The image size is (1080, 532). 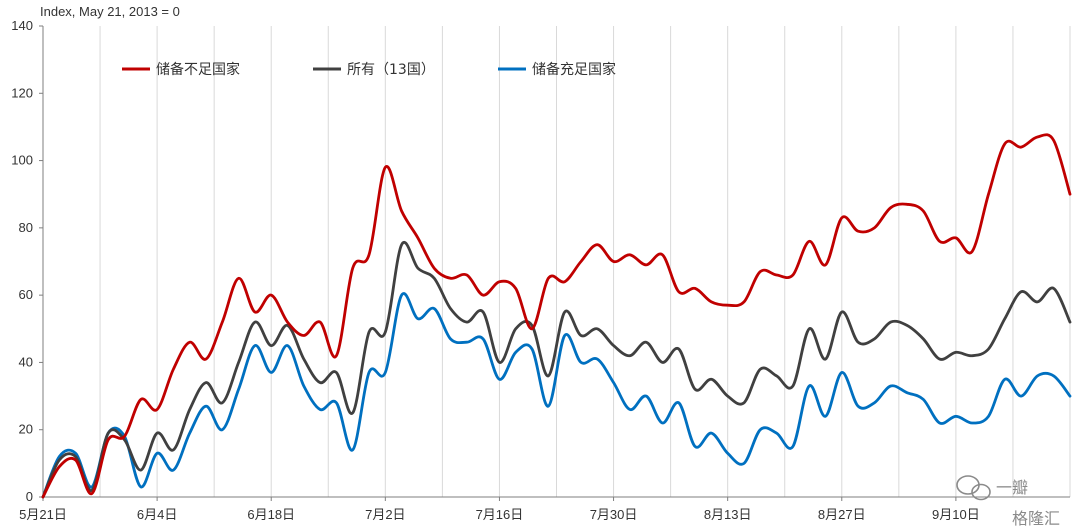 I want to click on y-tick-label: 100, so click(x=22, y=160).